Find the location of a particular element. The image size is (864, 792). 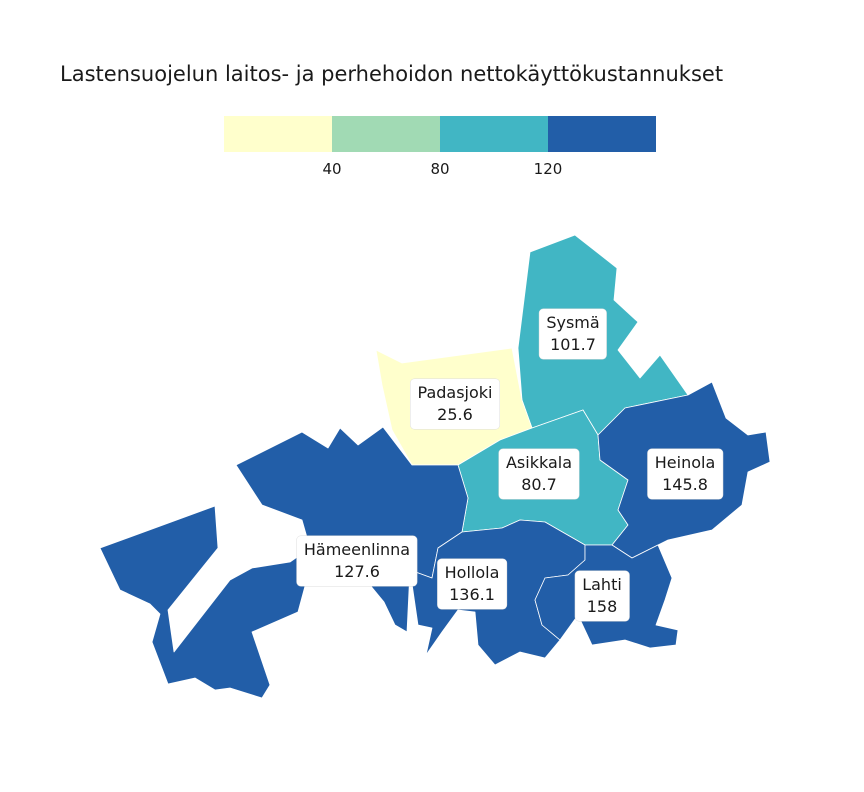

label-asikkala: Asikkala 80.7 is located at coordinates (539, 474).